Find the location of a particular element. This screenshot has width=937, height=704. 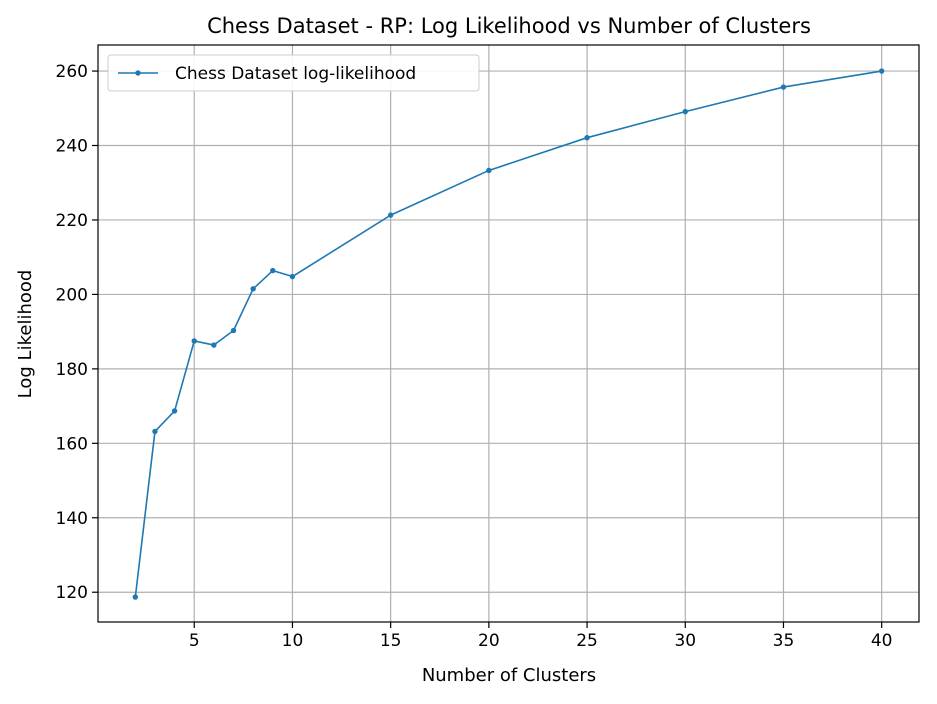

legend-box is located at coordinates (293, 73).